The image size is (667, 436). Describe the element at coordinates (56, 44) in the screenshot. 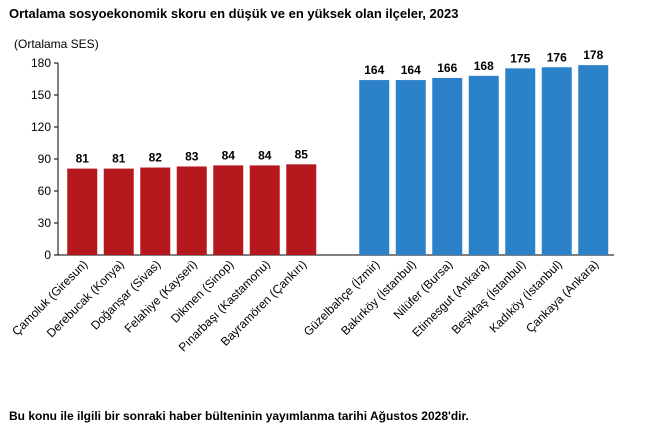

I see `y-axis-label: (Ortalama SES)` at that location.